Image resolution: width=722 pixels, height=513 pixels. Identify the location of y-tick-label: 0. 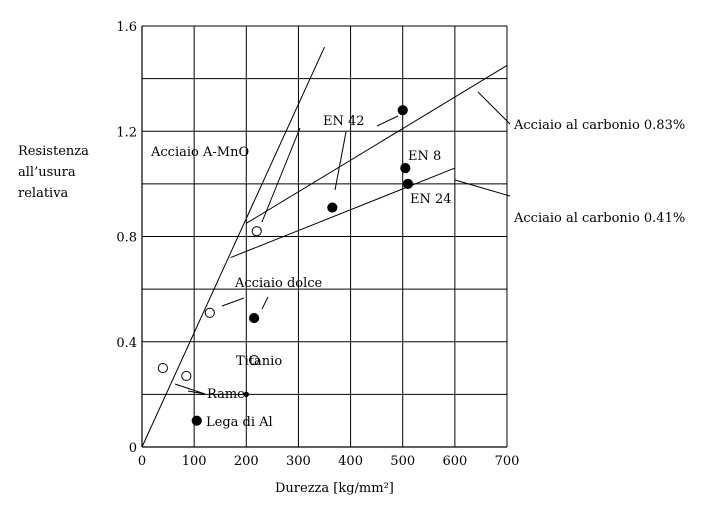
(133, 448).